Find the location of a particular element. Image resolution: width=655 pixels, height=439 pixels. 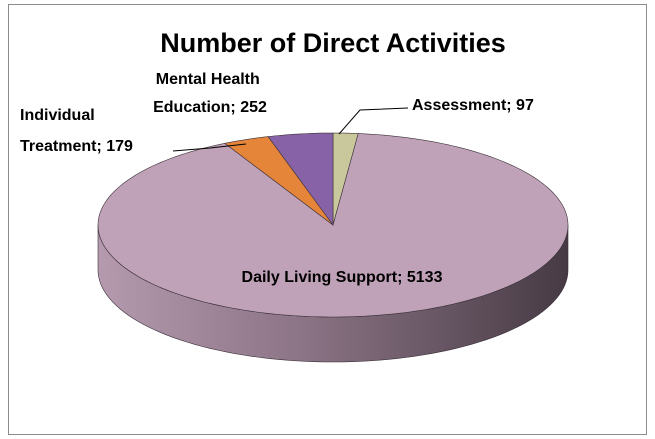

chart-title: Number of Direct Activities is located at coordinates (333, 43).